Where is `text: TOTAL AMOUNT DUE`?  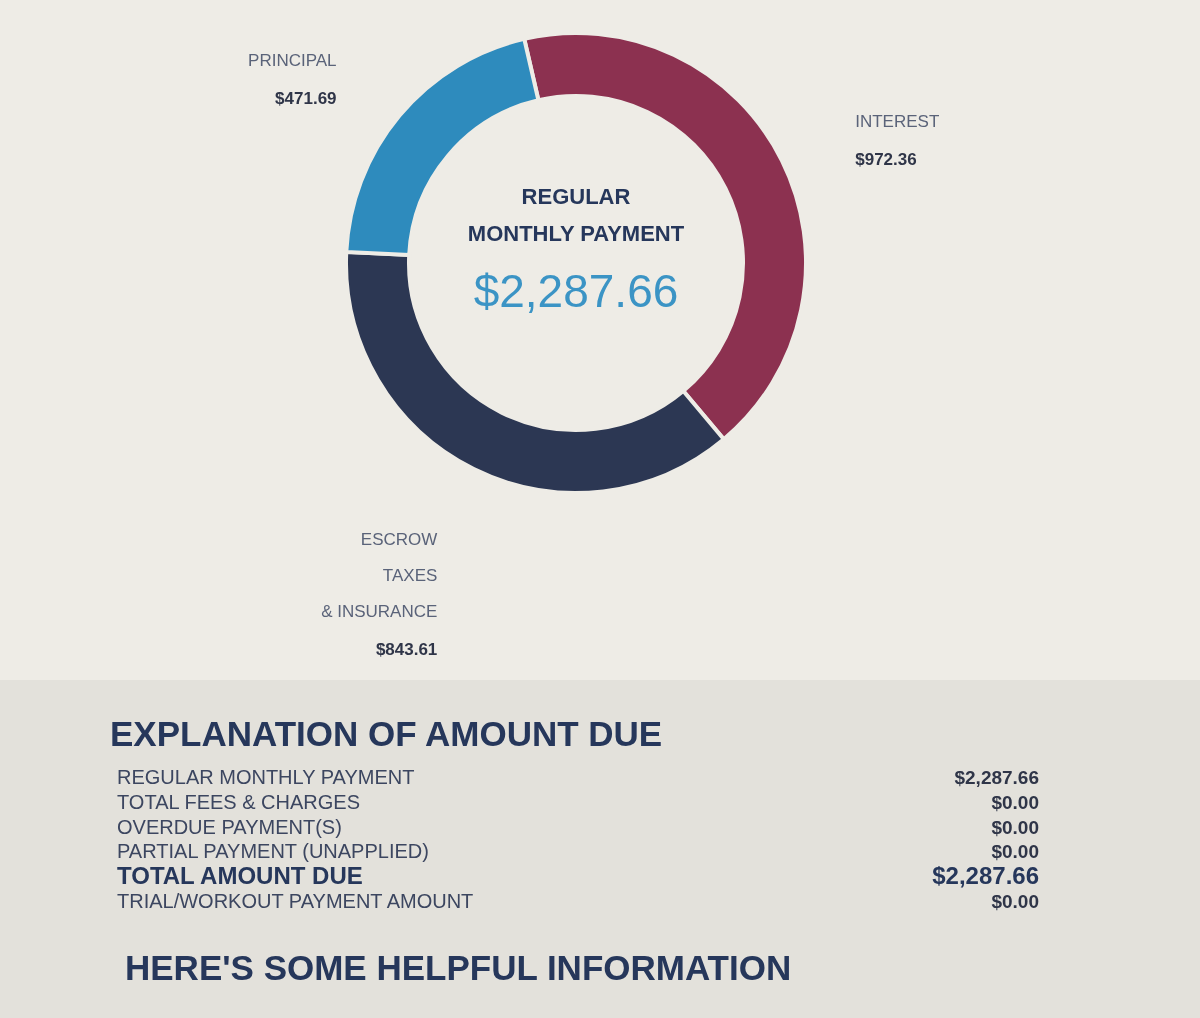
text: TOTAL AMOUNT DUE is located at coordinates (240, 876).